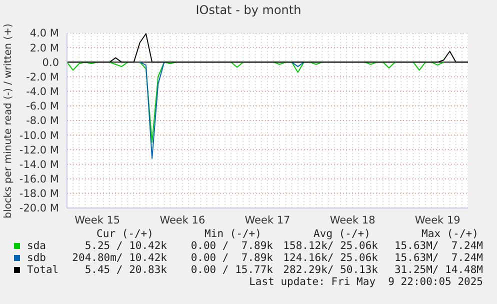  I want to click on text: 158.12k/ 25.06k, so click(330, 246).